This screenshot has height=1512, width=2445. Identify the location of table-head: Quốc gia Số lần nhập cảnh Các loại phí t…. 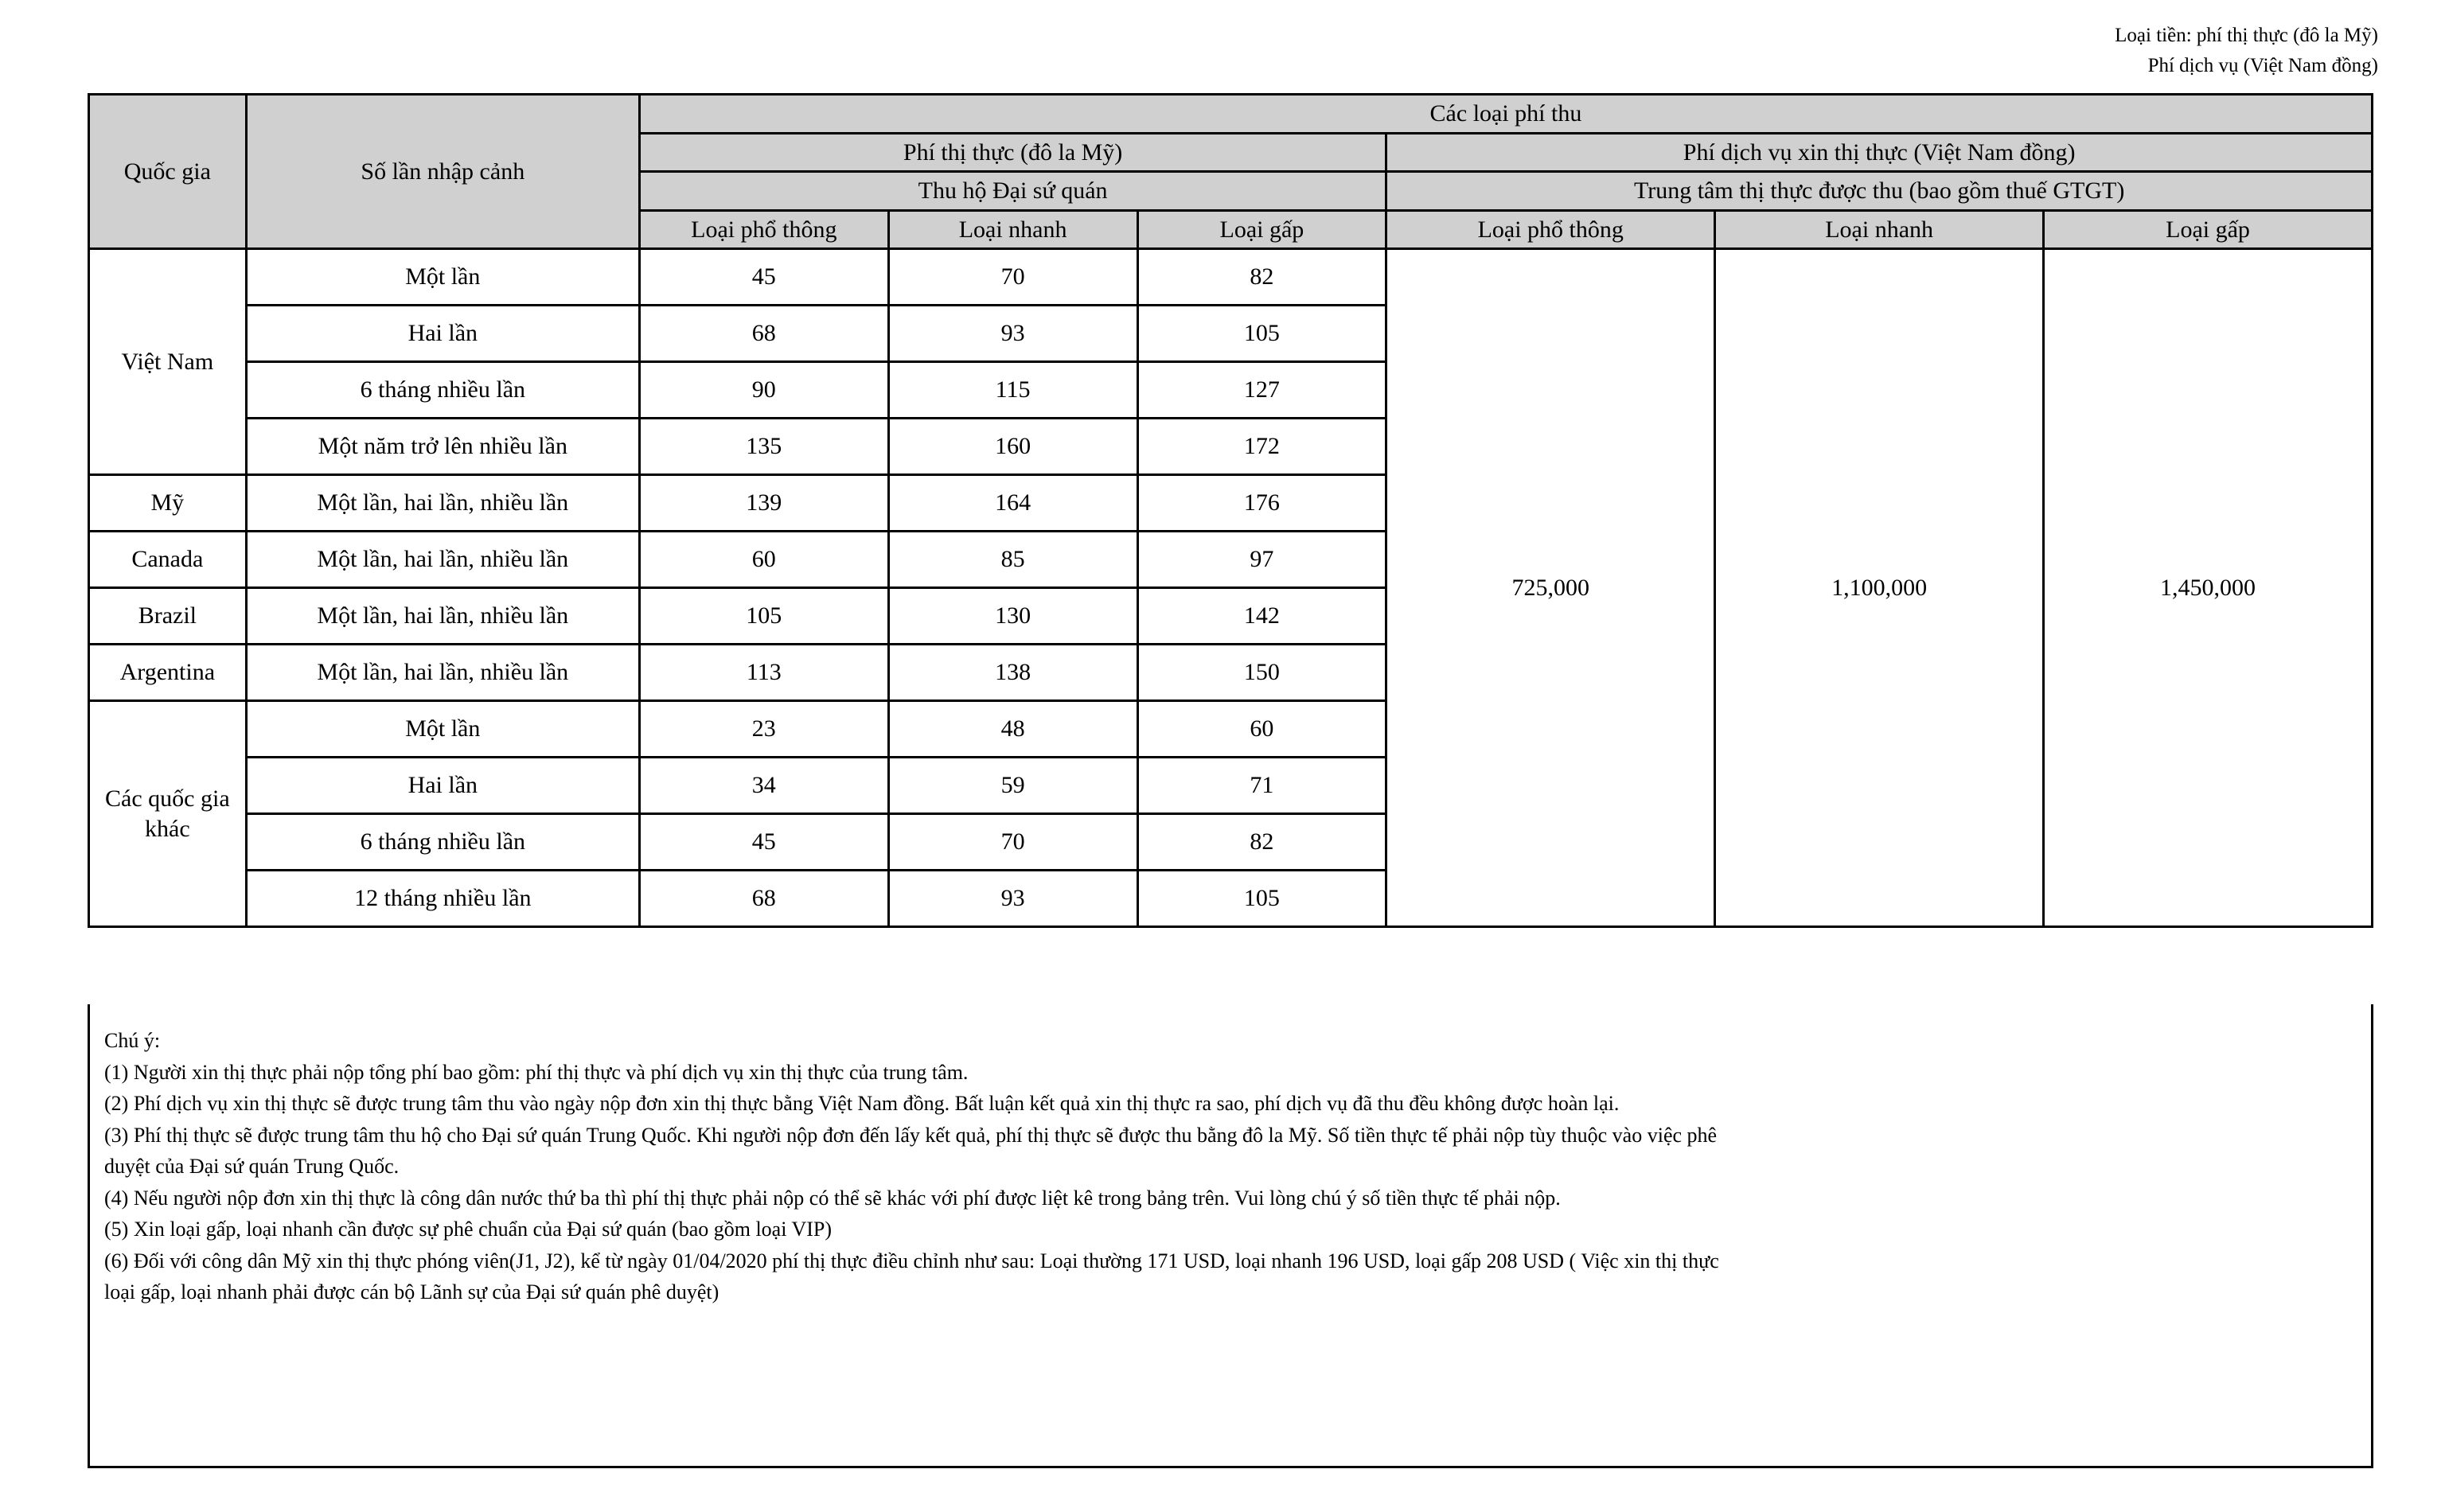
(1231, 171).